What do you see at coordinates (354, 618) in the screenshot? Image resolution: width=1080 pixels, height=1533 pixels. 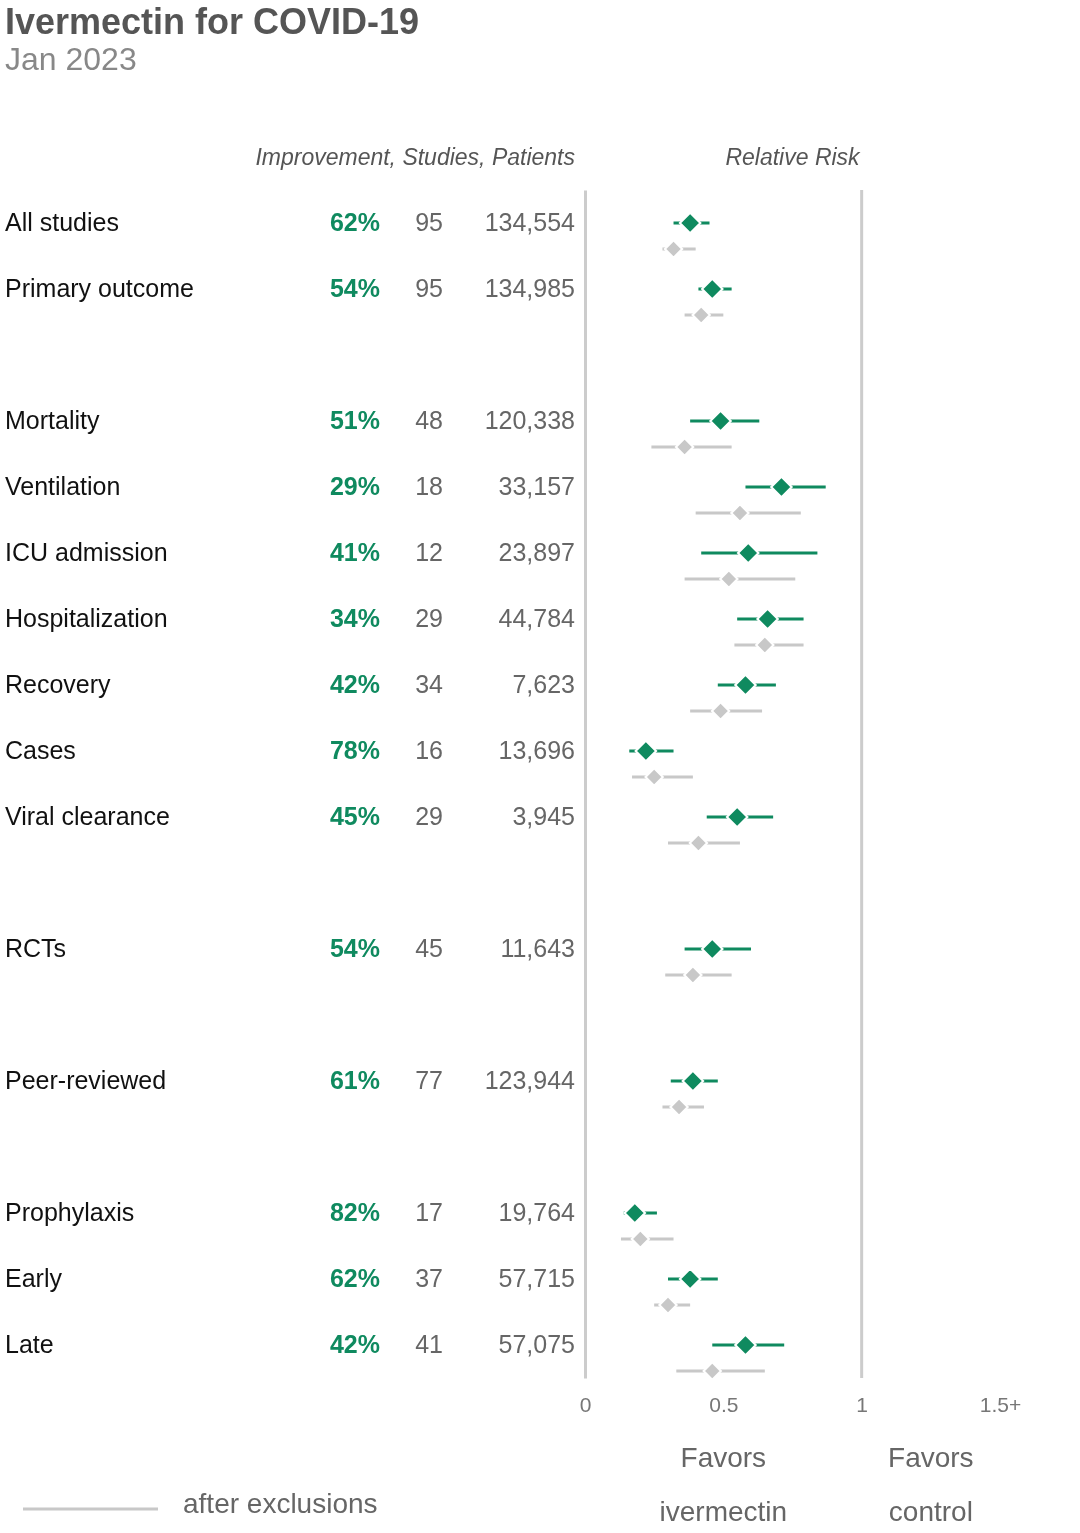 I see `data-label: 34%` at bounding box center [354, 618].